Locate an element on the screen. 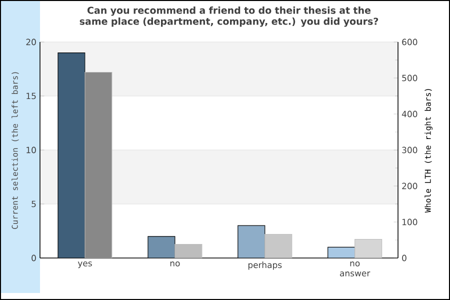 This screenshot has height=300, width=450. y-tick-label: 10 is located at coordinates (31, 150).